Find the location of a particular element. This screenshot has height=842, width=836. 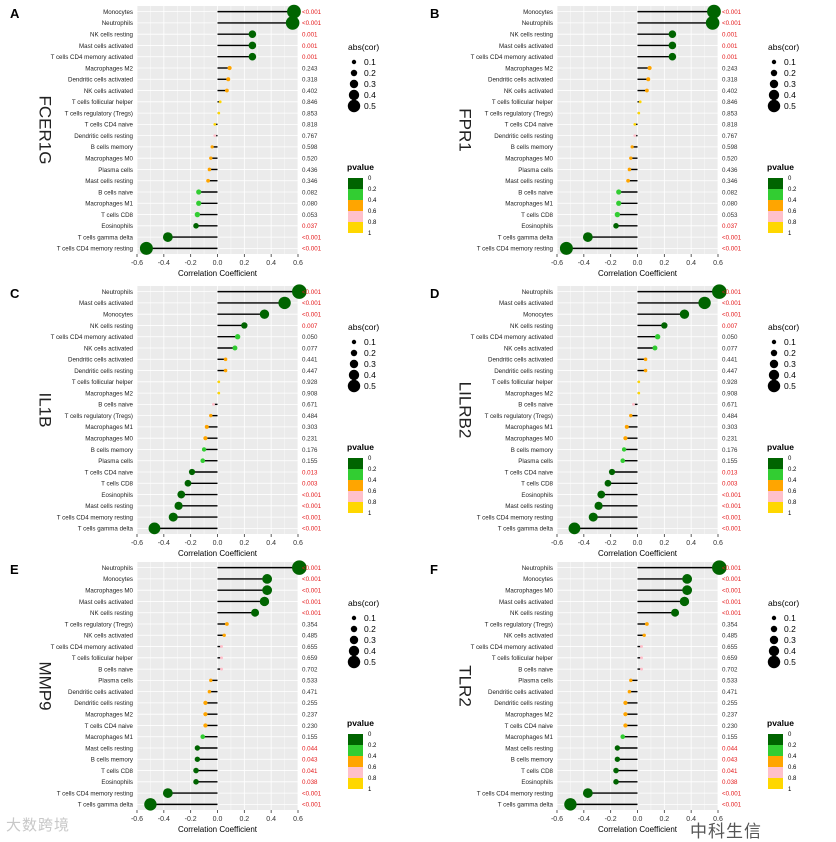

pvalue-label: 0.043 is located at coordinates (730, 760).